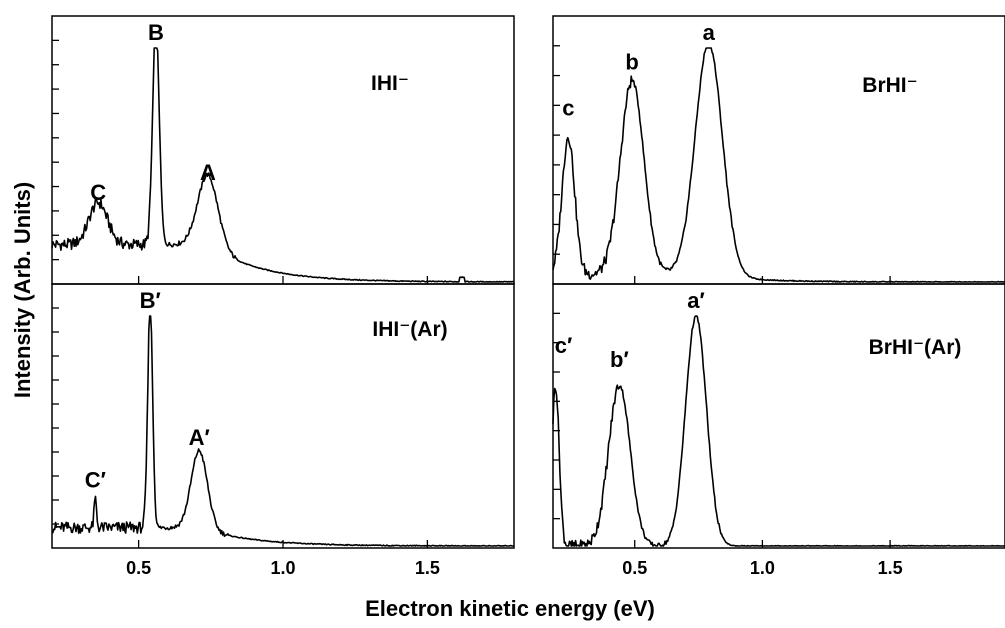 The width and height of the screenshot is (1005, 628). What do you see at coordinates (696, 300) in the screenshot?
I see `peak-label: a′` at bounding box center [696, 300].